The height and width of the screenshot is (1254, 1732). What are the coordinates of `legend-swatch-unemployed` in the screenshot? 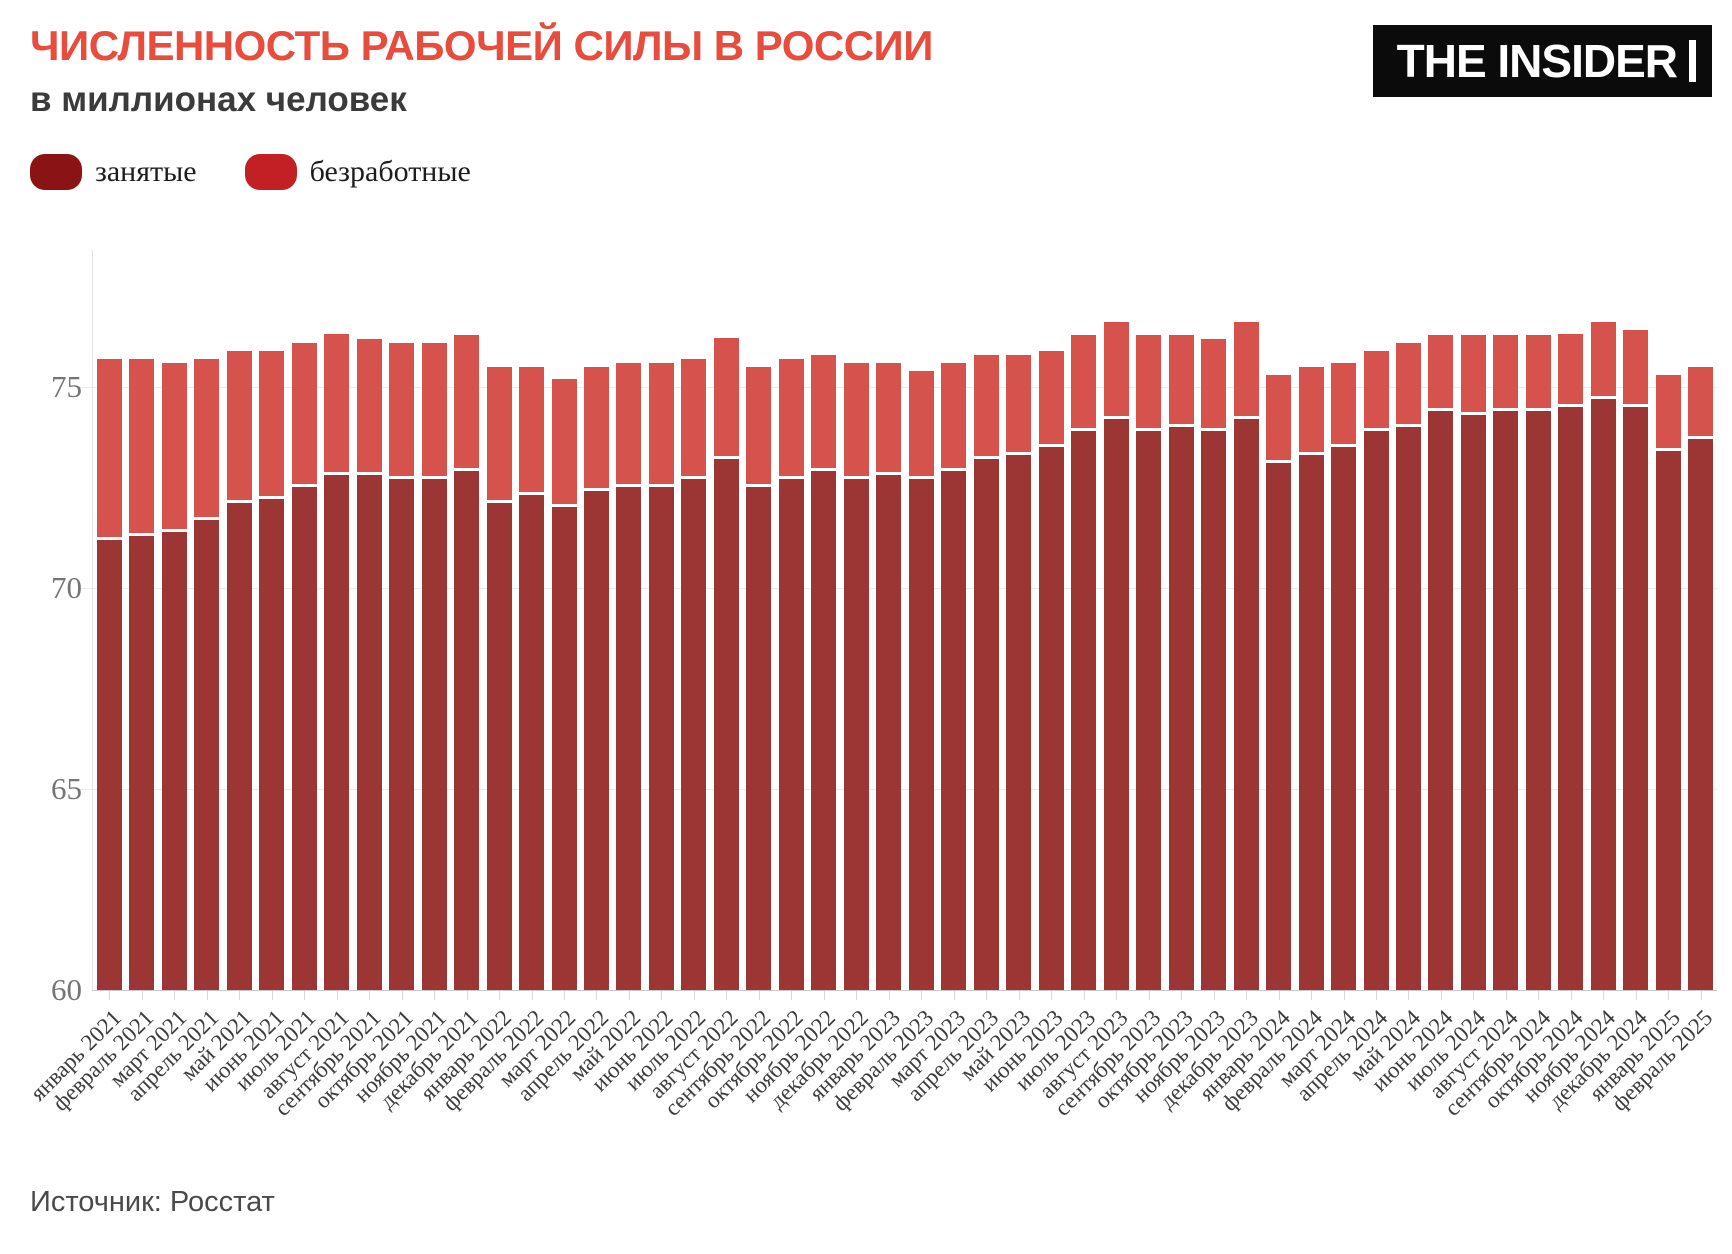 It's located at (270, 172).